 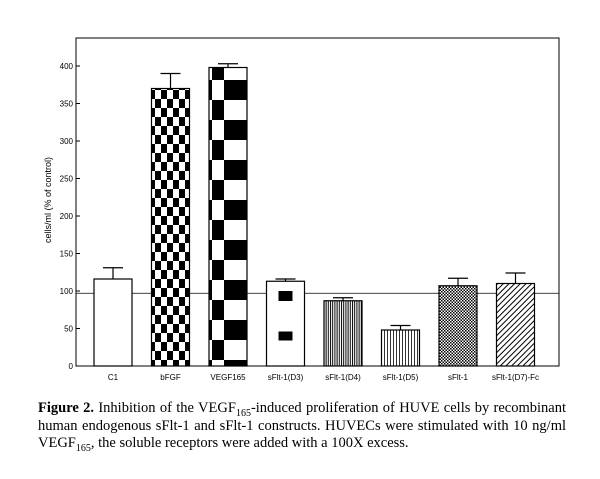 What do you see at coordinates (113, 377) in the screenshot?
I see `x-tick-label: C1` at bounding box center [113, 377].